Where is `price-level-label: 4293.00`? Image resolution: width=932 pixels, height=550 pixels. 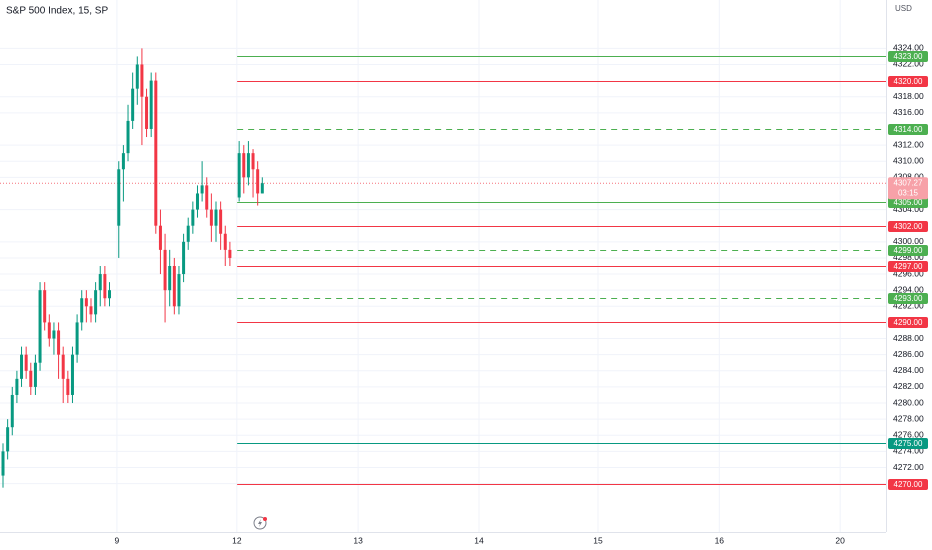 price-level-label: 4293.00 is located at coordinates (908, 298).